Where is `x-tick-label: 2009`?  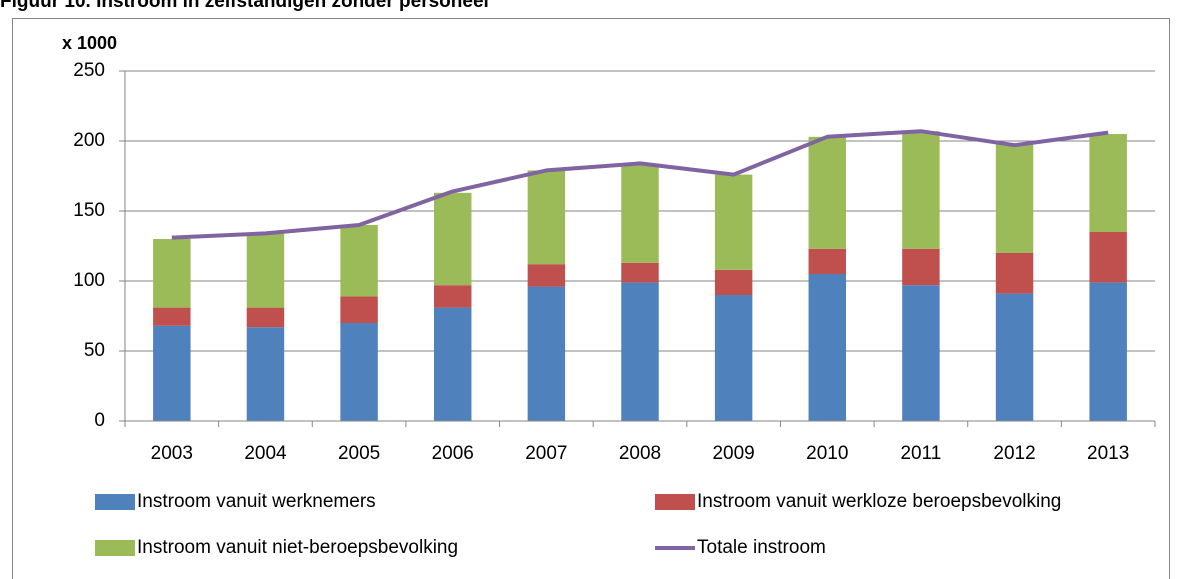
x-tick-label: 2009 is located at coordinates (733, 453).